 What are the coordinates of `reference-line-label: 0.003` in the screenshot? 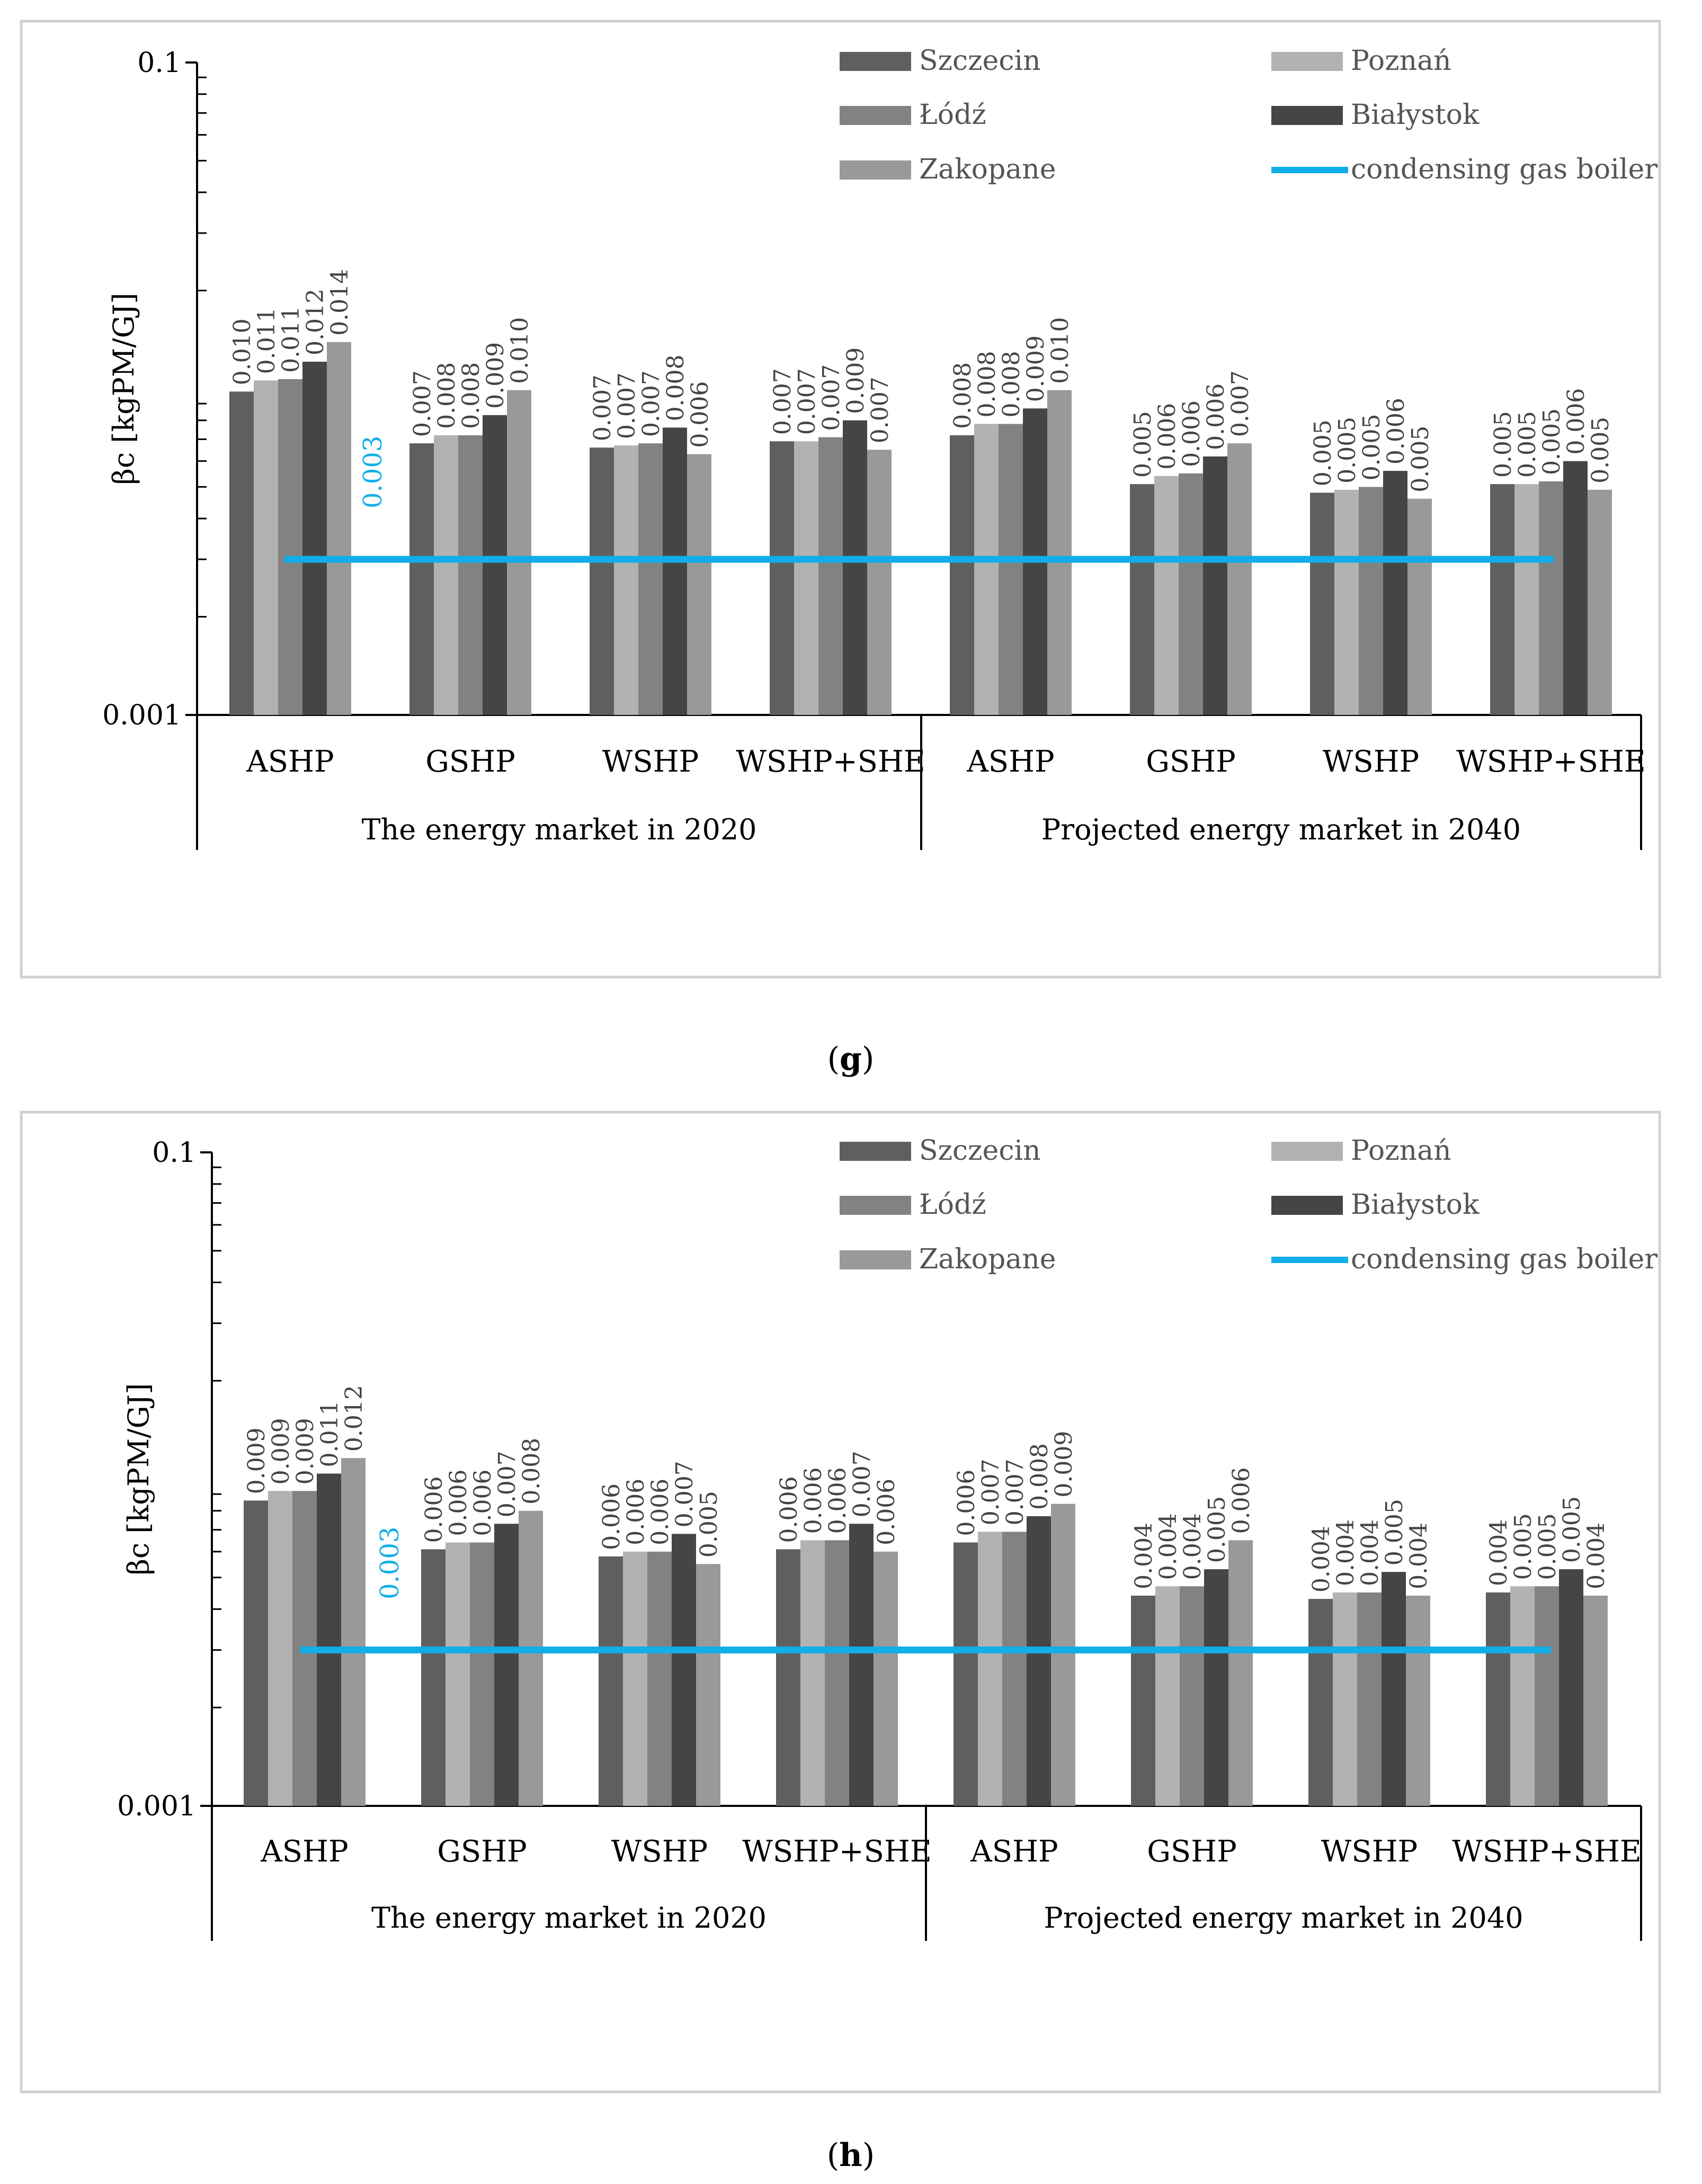 It's located at (373, 472).